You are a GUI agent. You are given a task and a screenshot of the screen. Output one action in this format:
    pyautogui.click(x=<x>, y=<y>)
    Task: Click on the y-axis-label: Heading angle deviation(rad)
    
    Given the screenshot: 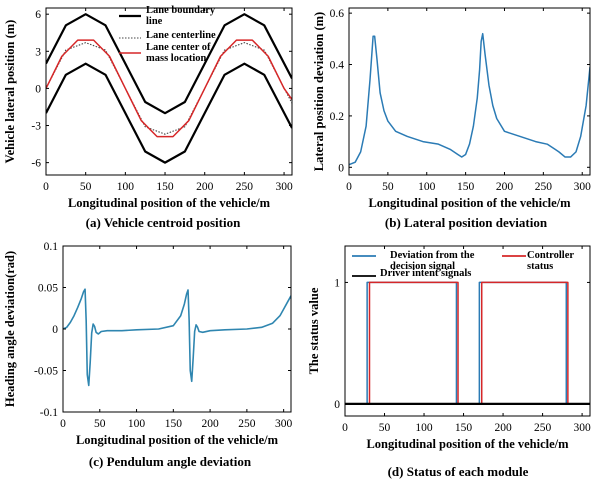 What is the action you would take?
    pyautogui.click(x=10, y=329)
    